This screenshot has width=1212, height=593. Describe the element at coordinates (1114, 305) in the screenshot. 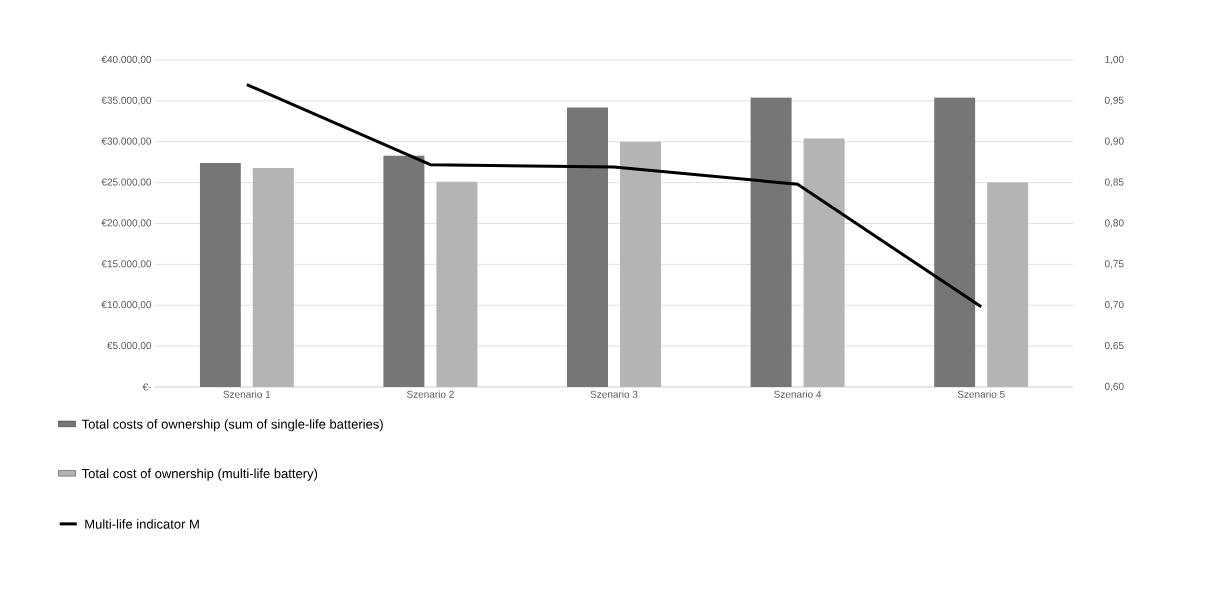

I see `y2-tick-label: 0,70` at that location.